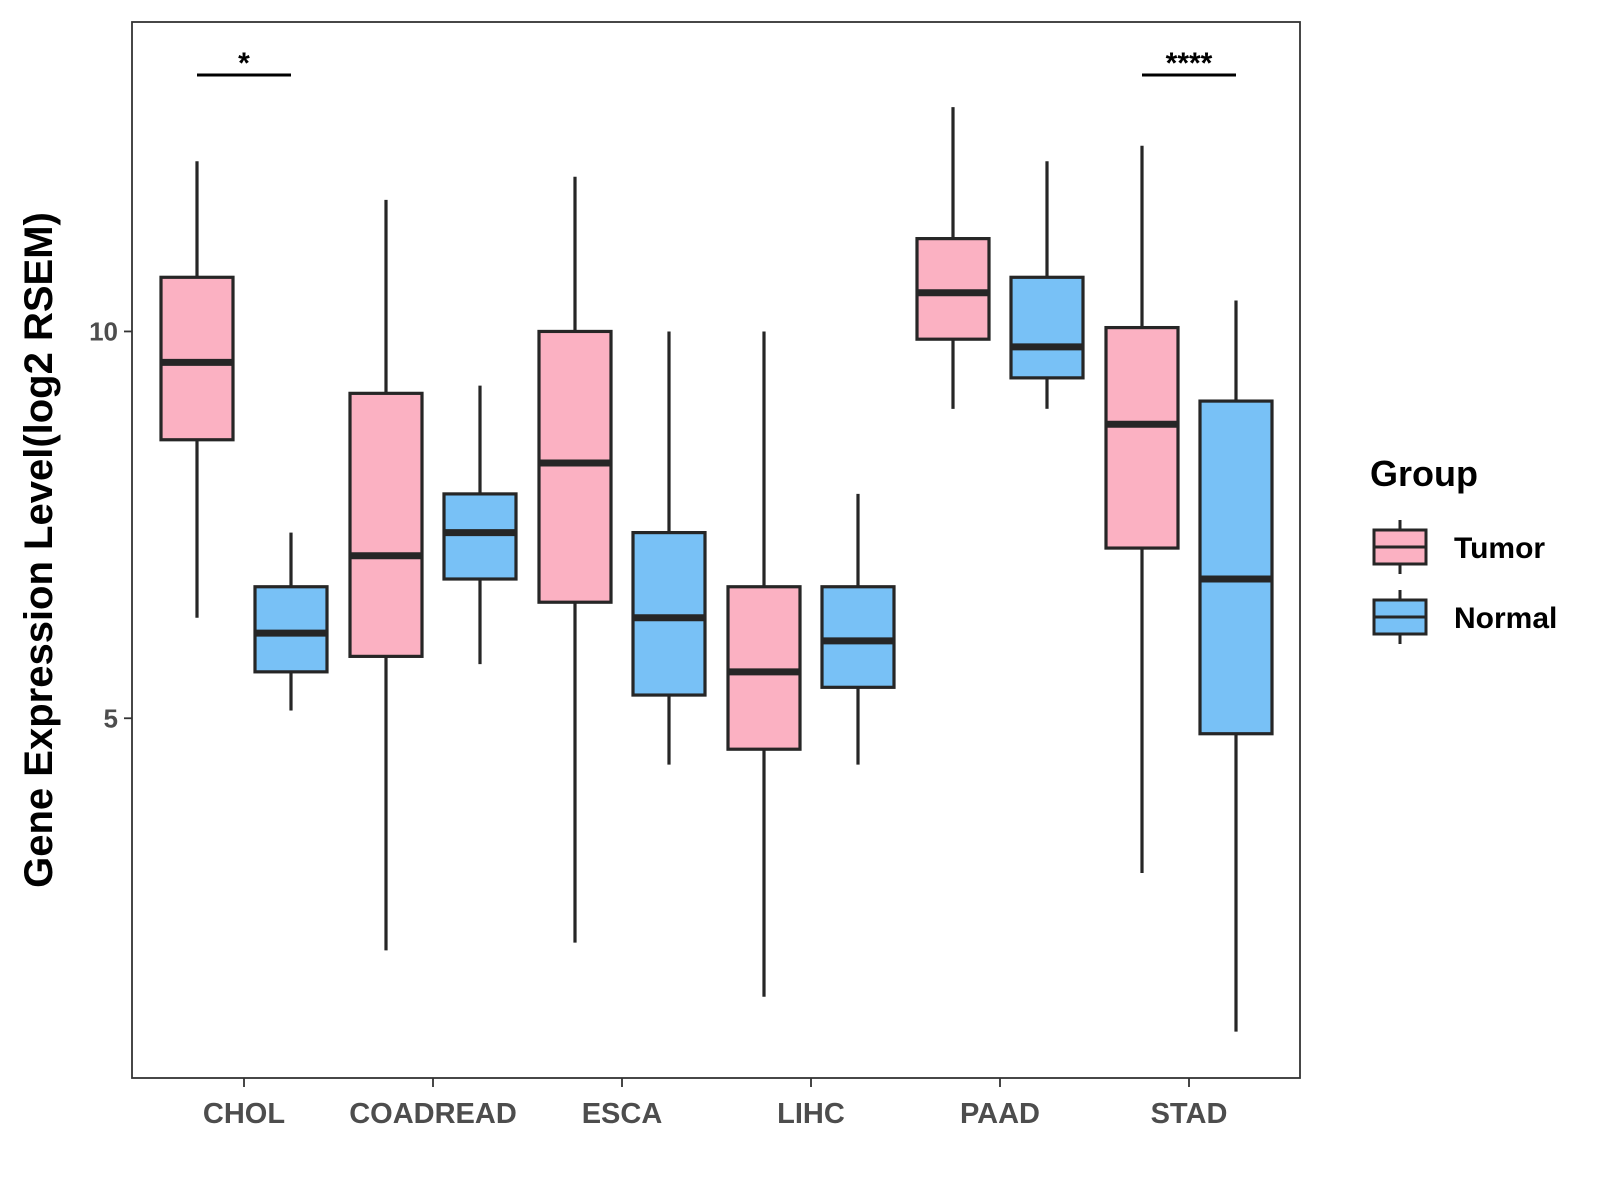 Image resolution: width=1600 pixels, height=1200 pixels. What do you see at coordinates (1400, 617) in the screenshot?
I see `legend-key-normal` at bounding box center [1400, 617].